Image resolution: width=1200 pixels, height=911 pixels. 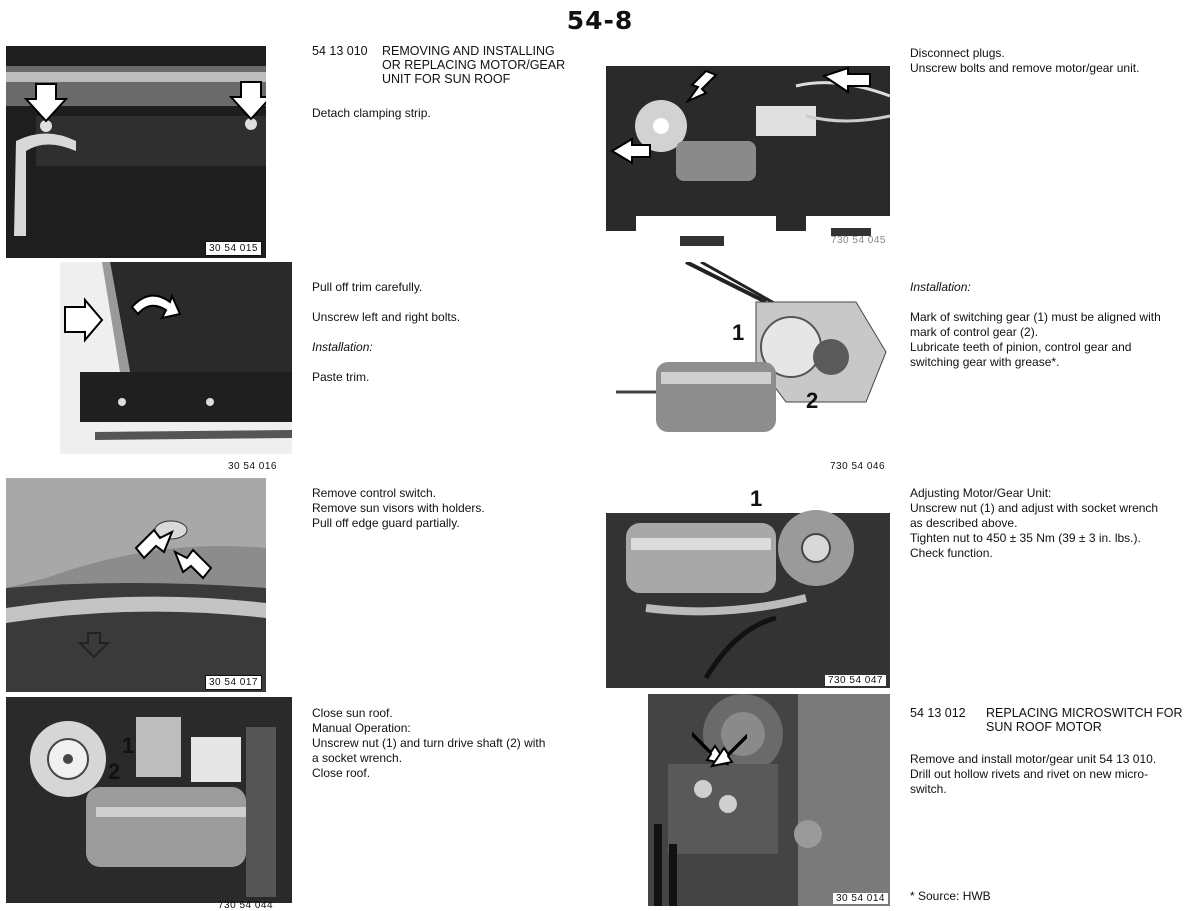 I want to click on instruction-line: Paste trim., so click(x=341, y=377).